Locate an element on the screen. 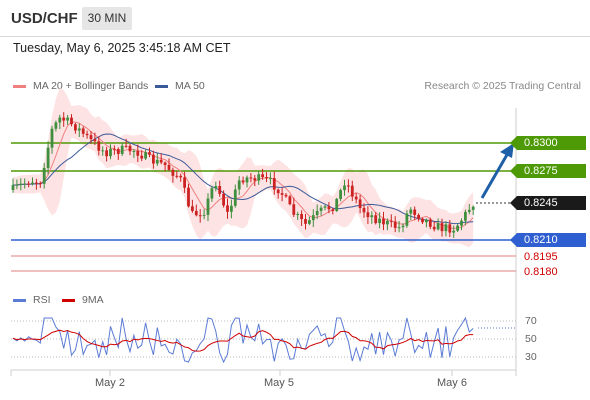 The image size is (590, 400). rsi-tick-50: 50 is located at coordinates (531, 339).